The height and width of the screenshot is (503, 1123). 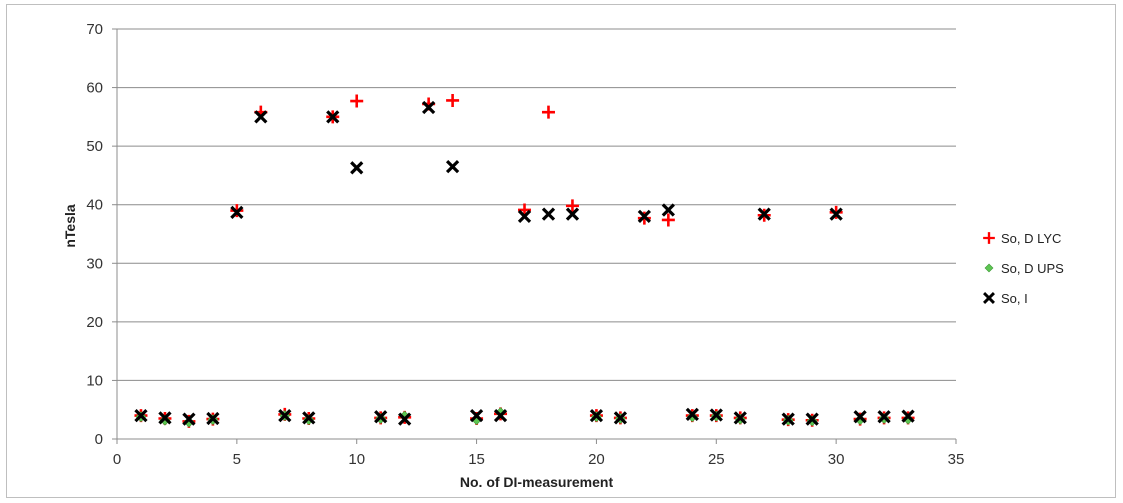 I want to click on x-tick-label: 10, so click(x=356, y=459).